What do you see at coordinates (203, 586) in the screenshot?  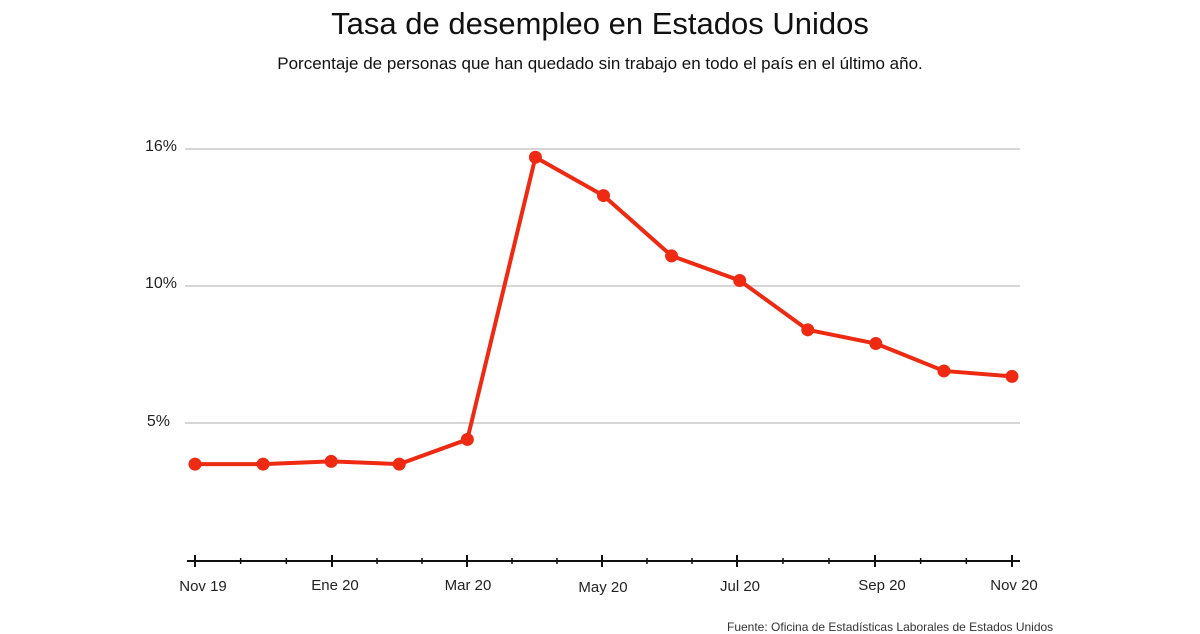 I see `x-tick-label: Nov 19` at bounding box center [203, 586].